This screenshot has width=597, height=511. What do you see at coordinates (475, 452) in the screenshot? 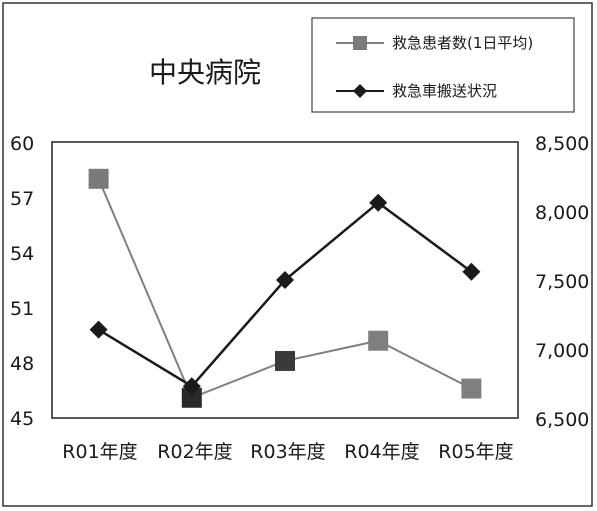
I see `category-label: R05年度` at bounding box center [475, 452].